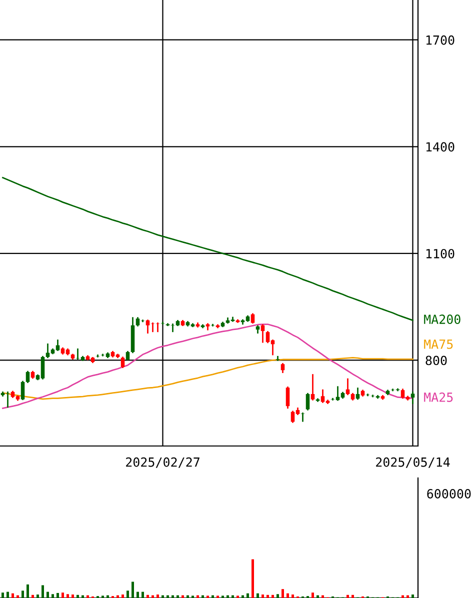 Image resolution: width=472 pixels, height=598 pixels. I want to click on x-tick-label: 2025/05/14, so click(413, 462).